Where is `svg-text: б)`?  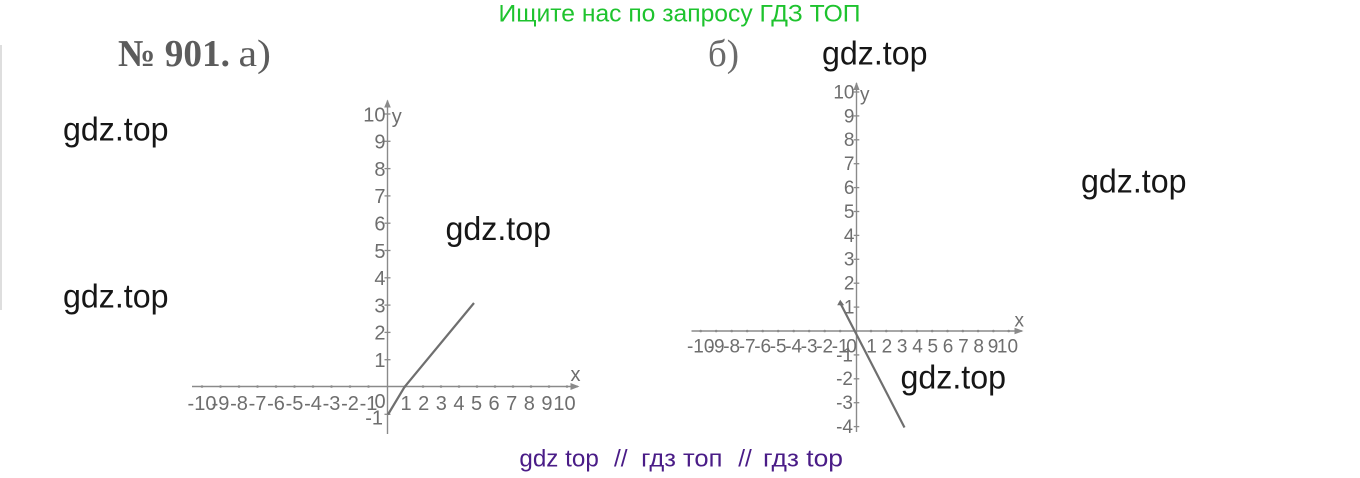 svg-text: б) is located at coordinates (723, 54).